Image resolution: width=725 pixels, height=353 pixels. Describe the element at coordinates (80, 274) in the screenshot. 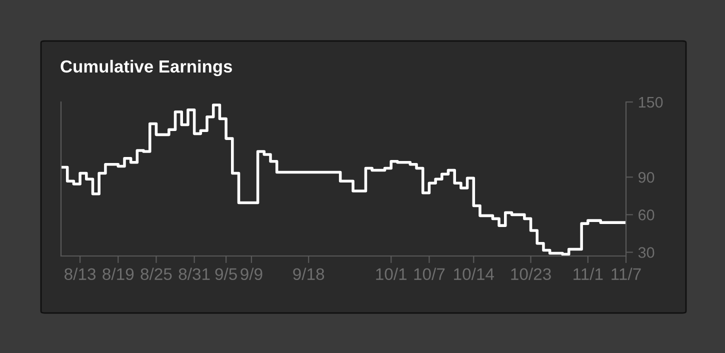

I see `x-tick-label: 8/13` at that location.